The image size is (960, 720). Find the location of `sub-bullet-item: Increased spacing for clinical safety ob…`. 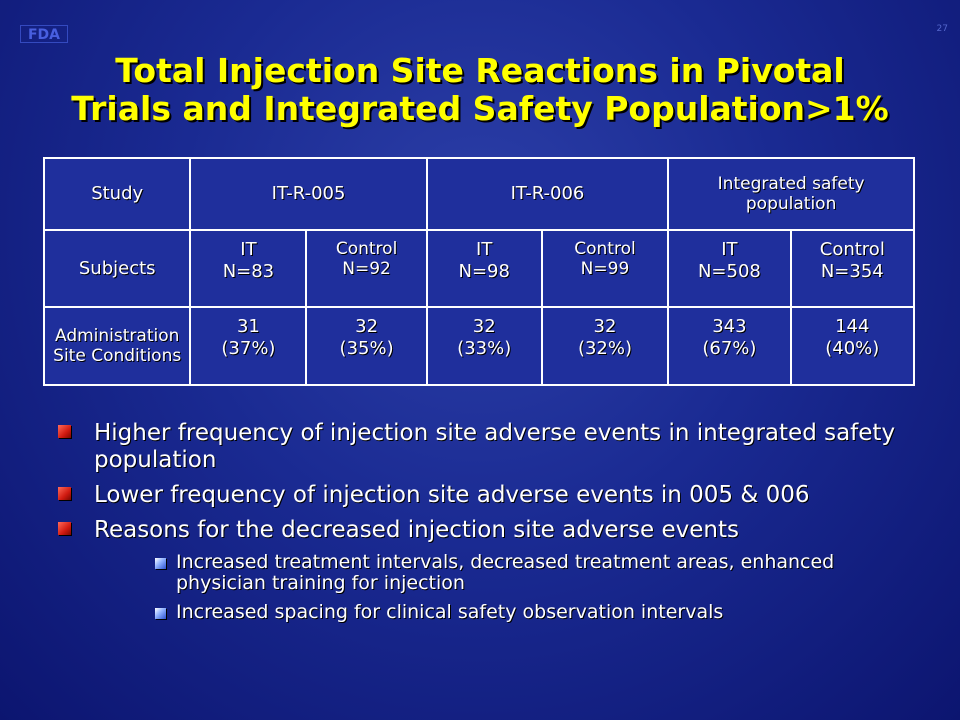

sub-bullet-item: Increased spacing for clinical safety ob… is located at coordinates (529, 612).